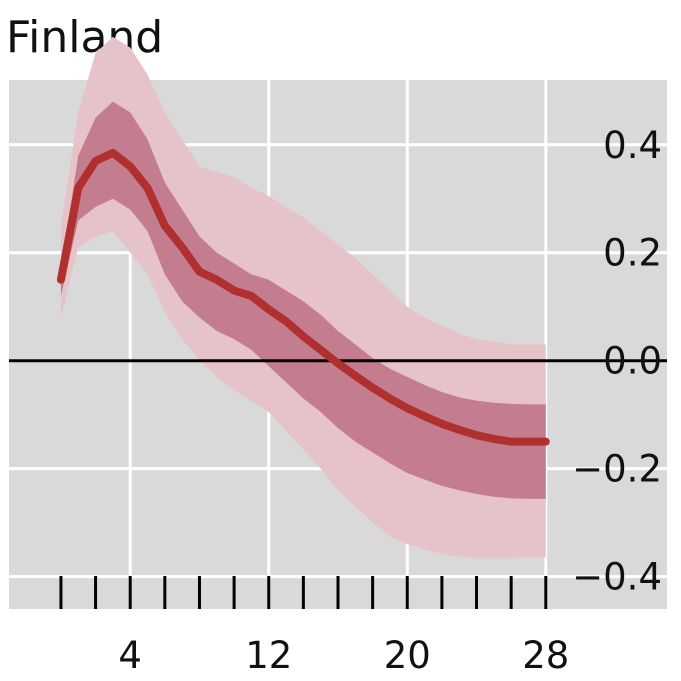 This screenshot has height=681, width=681. I want to click on y-tick-label: 0.2, so click(632, 253).